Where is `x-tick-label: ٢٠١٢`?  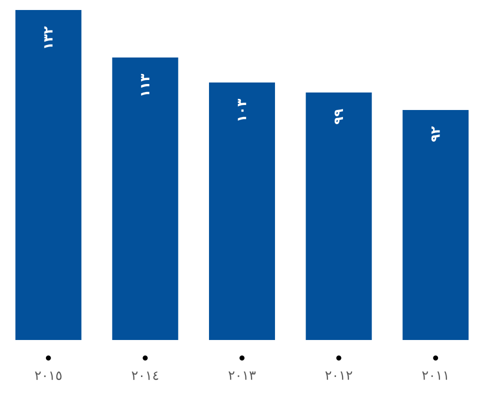
x-tick-label: ٢٠١٢ is located at coordinates (338, 376).